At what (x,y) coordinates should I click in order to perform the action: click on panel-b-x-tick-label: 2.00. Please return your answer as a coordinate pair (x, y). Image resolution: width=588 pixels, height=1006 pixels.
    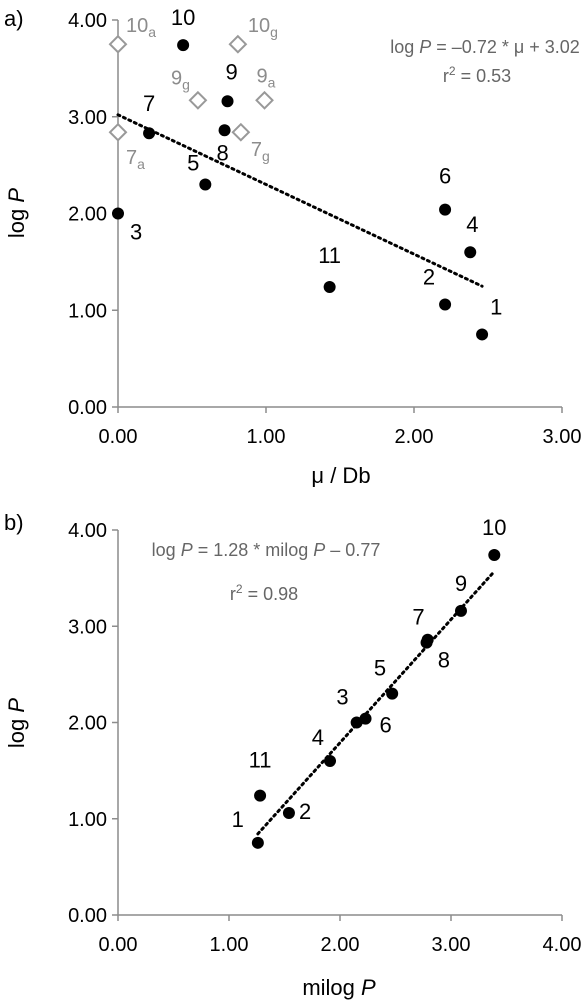
    Looking at the image, I should click on (340, 945).